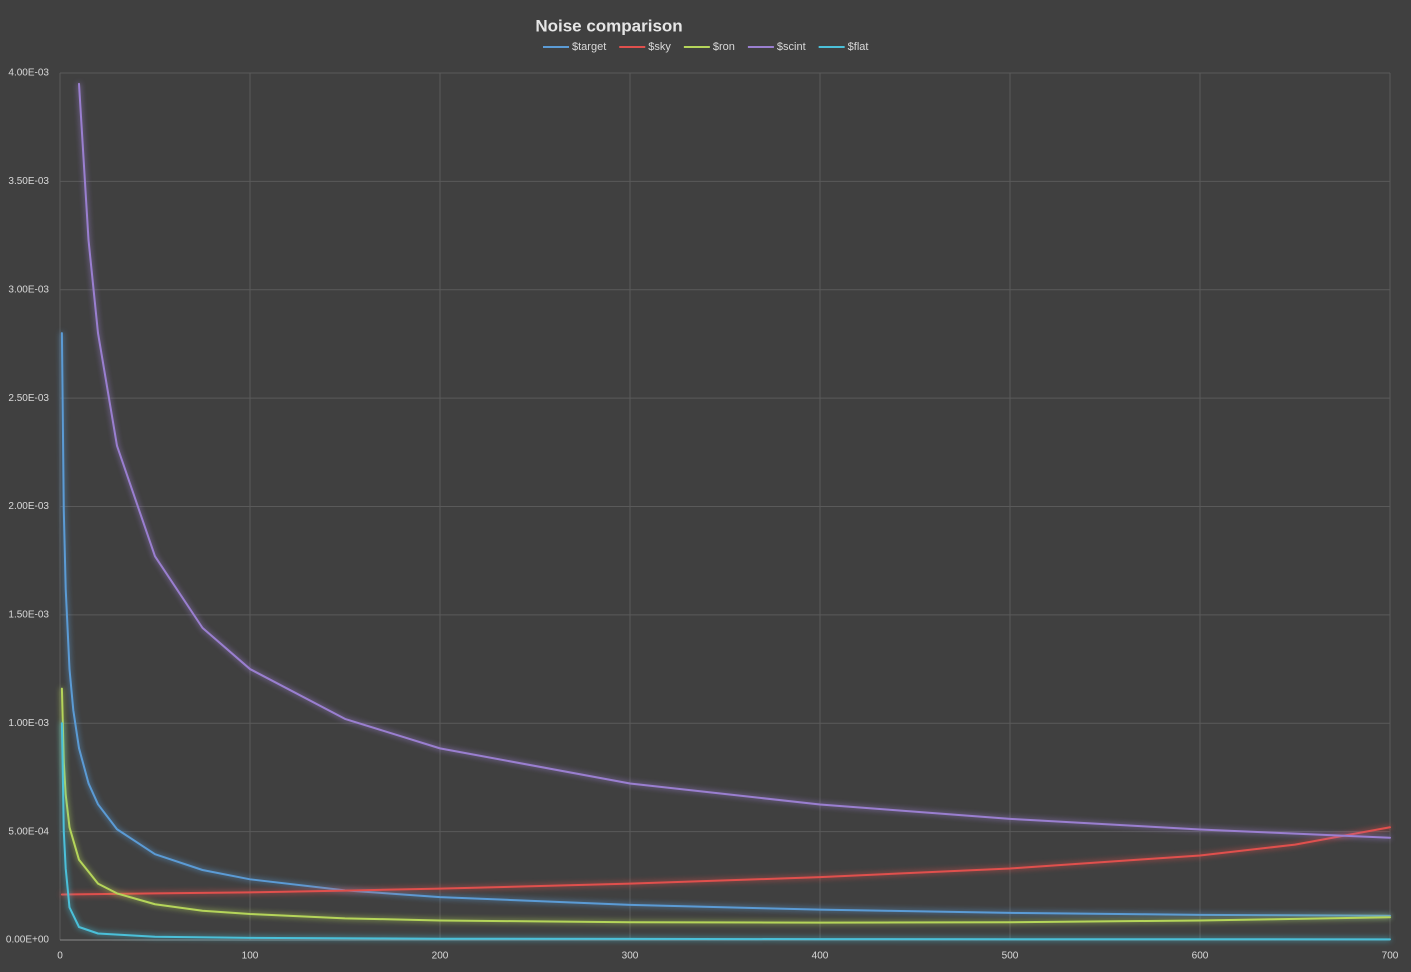  What do you see at coordinates (724, 47) in the screenshot?
I see `legend-label: $ron` at bounding box center [724, 47].